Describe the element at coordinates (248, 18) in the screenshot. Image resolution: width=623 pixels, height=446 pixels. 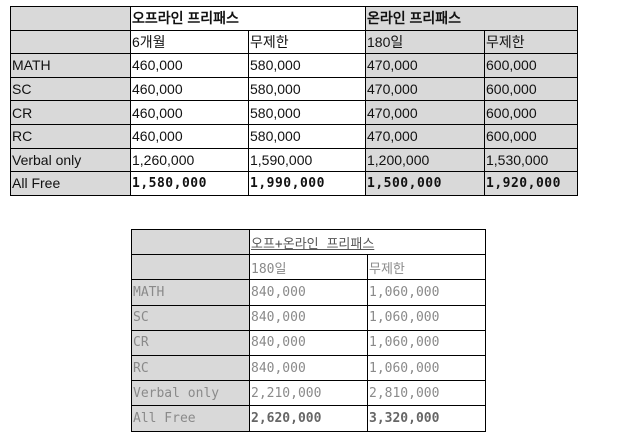
I see `offline-pass-header: 오프라인 프리패스` at that location.